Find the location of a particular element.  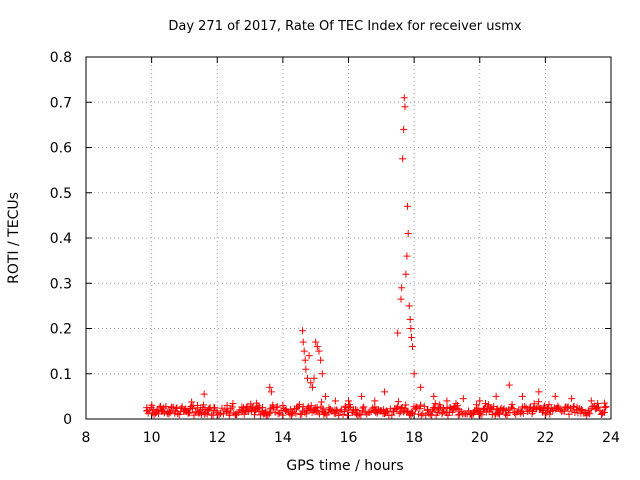

y-tick-label: 0.1 is located at coordinates (61, 375).